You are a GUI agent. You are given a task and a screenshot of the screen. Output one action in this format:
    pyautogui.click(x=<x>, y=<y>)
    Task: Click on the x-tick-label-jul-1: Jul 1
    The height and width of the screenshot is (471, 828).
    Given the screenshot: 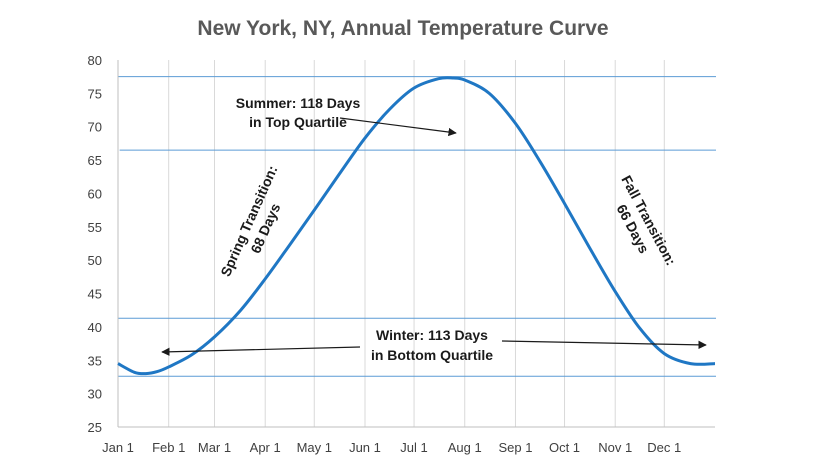 What is the action you would take?
    pyautogui.click(x=413, y=447)
    